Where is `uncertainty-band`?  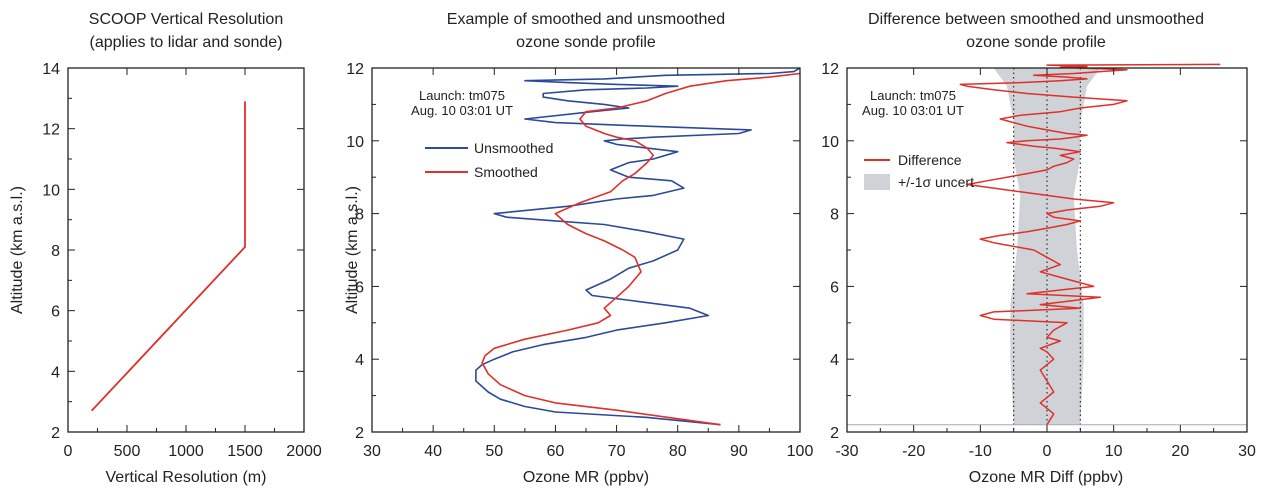
uncertainty-band is located at coordinates (1047, 246).